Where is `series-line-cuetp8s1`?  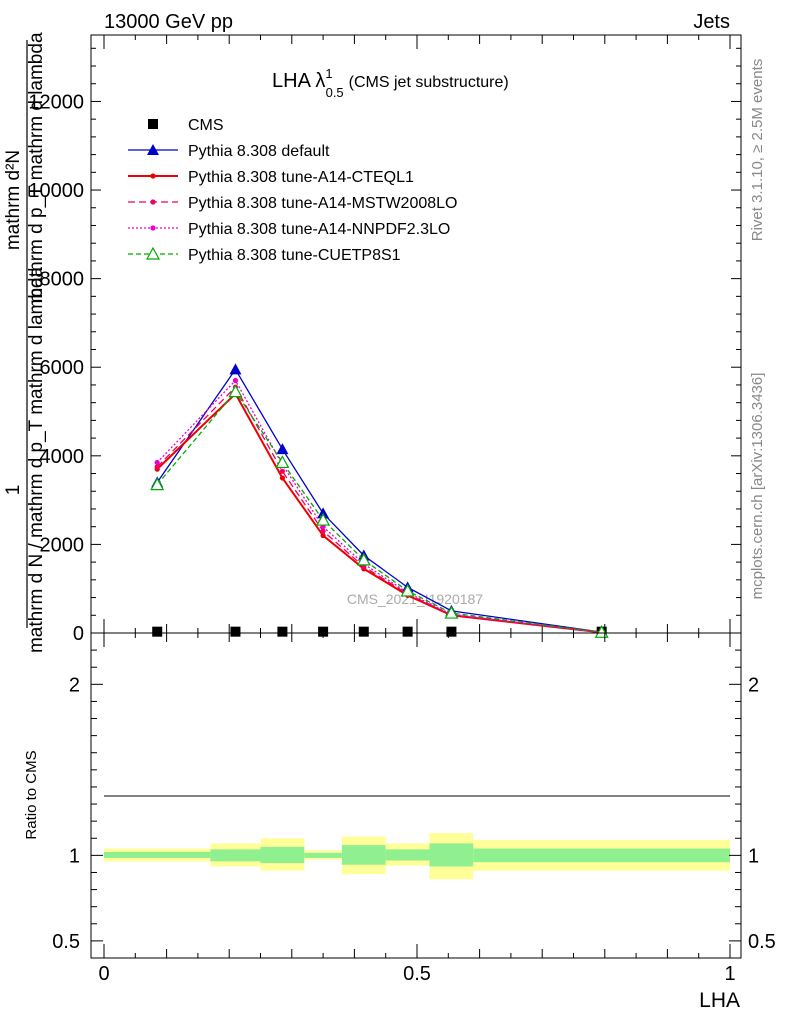
series-line-cuetp8s1 is located at coordinates (379, 511).